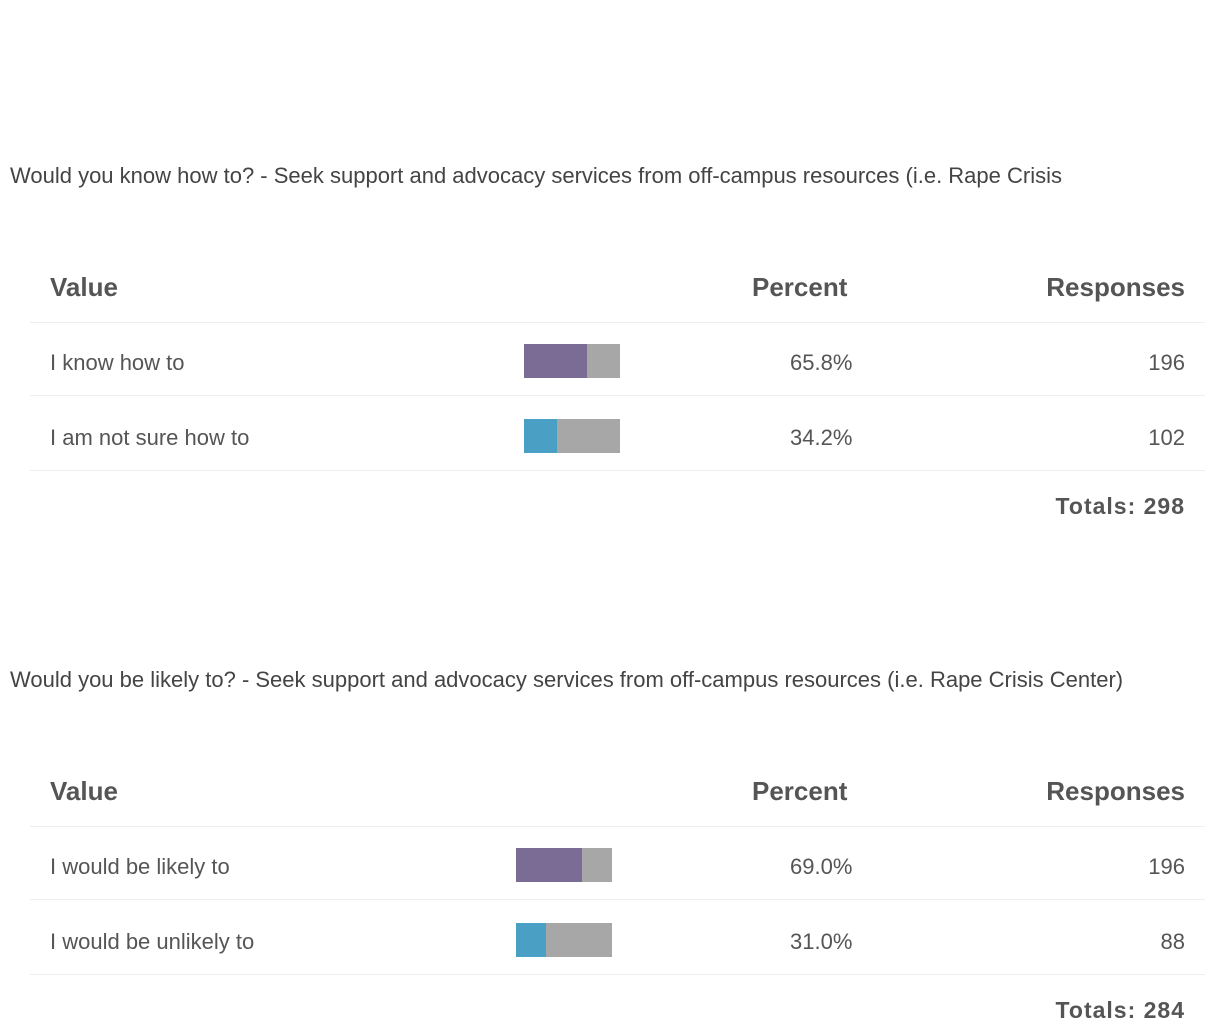 The height and width of the screenshot is (1024, 1225). I want to click on row-label: I would be likely to, so click(140, 866).